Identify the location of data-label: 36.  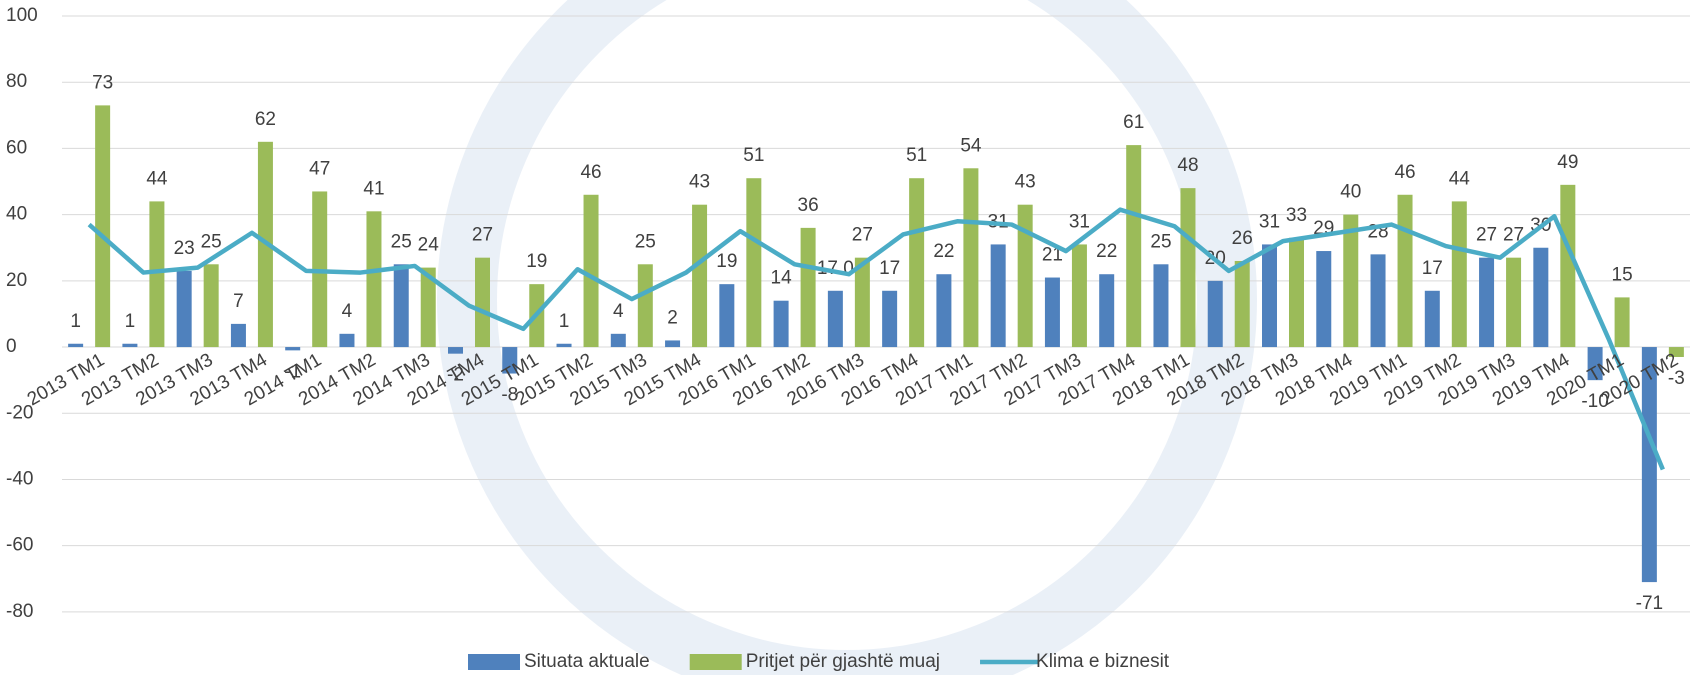
(808, 205).